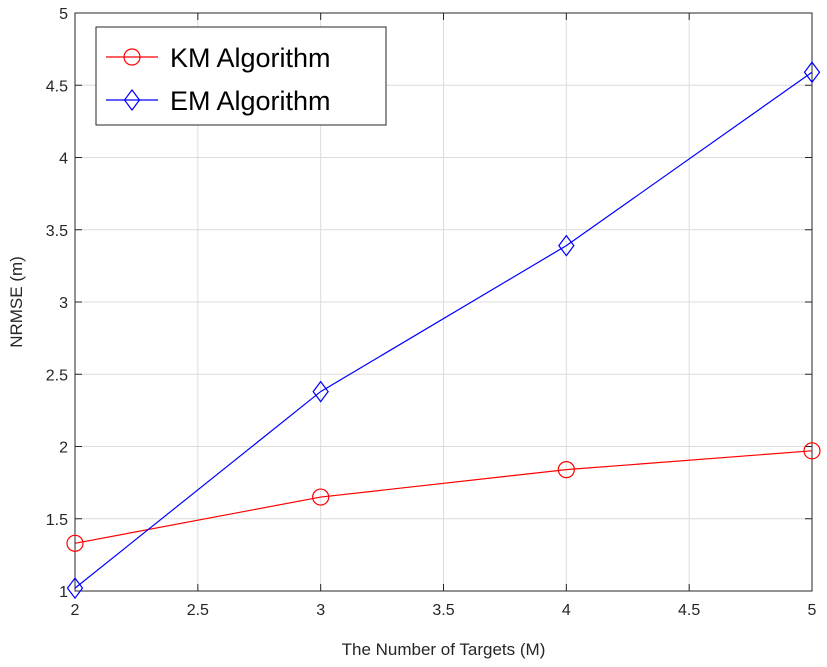 The height and width of the screenshot is (667, 827). Describe the element at coordinates (63, 14) in the screenshot. I see `y-tick-label: 5` at that location.